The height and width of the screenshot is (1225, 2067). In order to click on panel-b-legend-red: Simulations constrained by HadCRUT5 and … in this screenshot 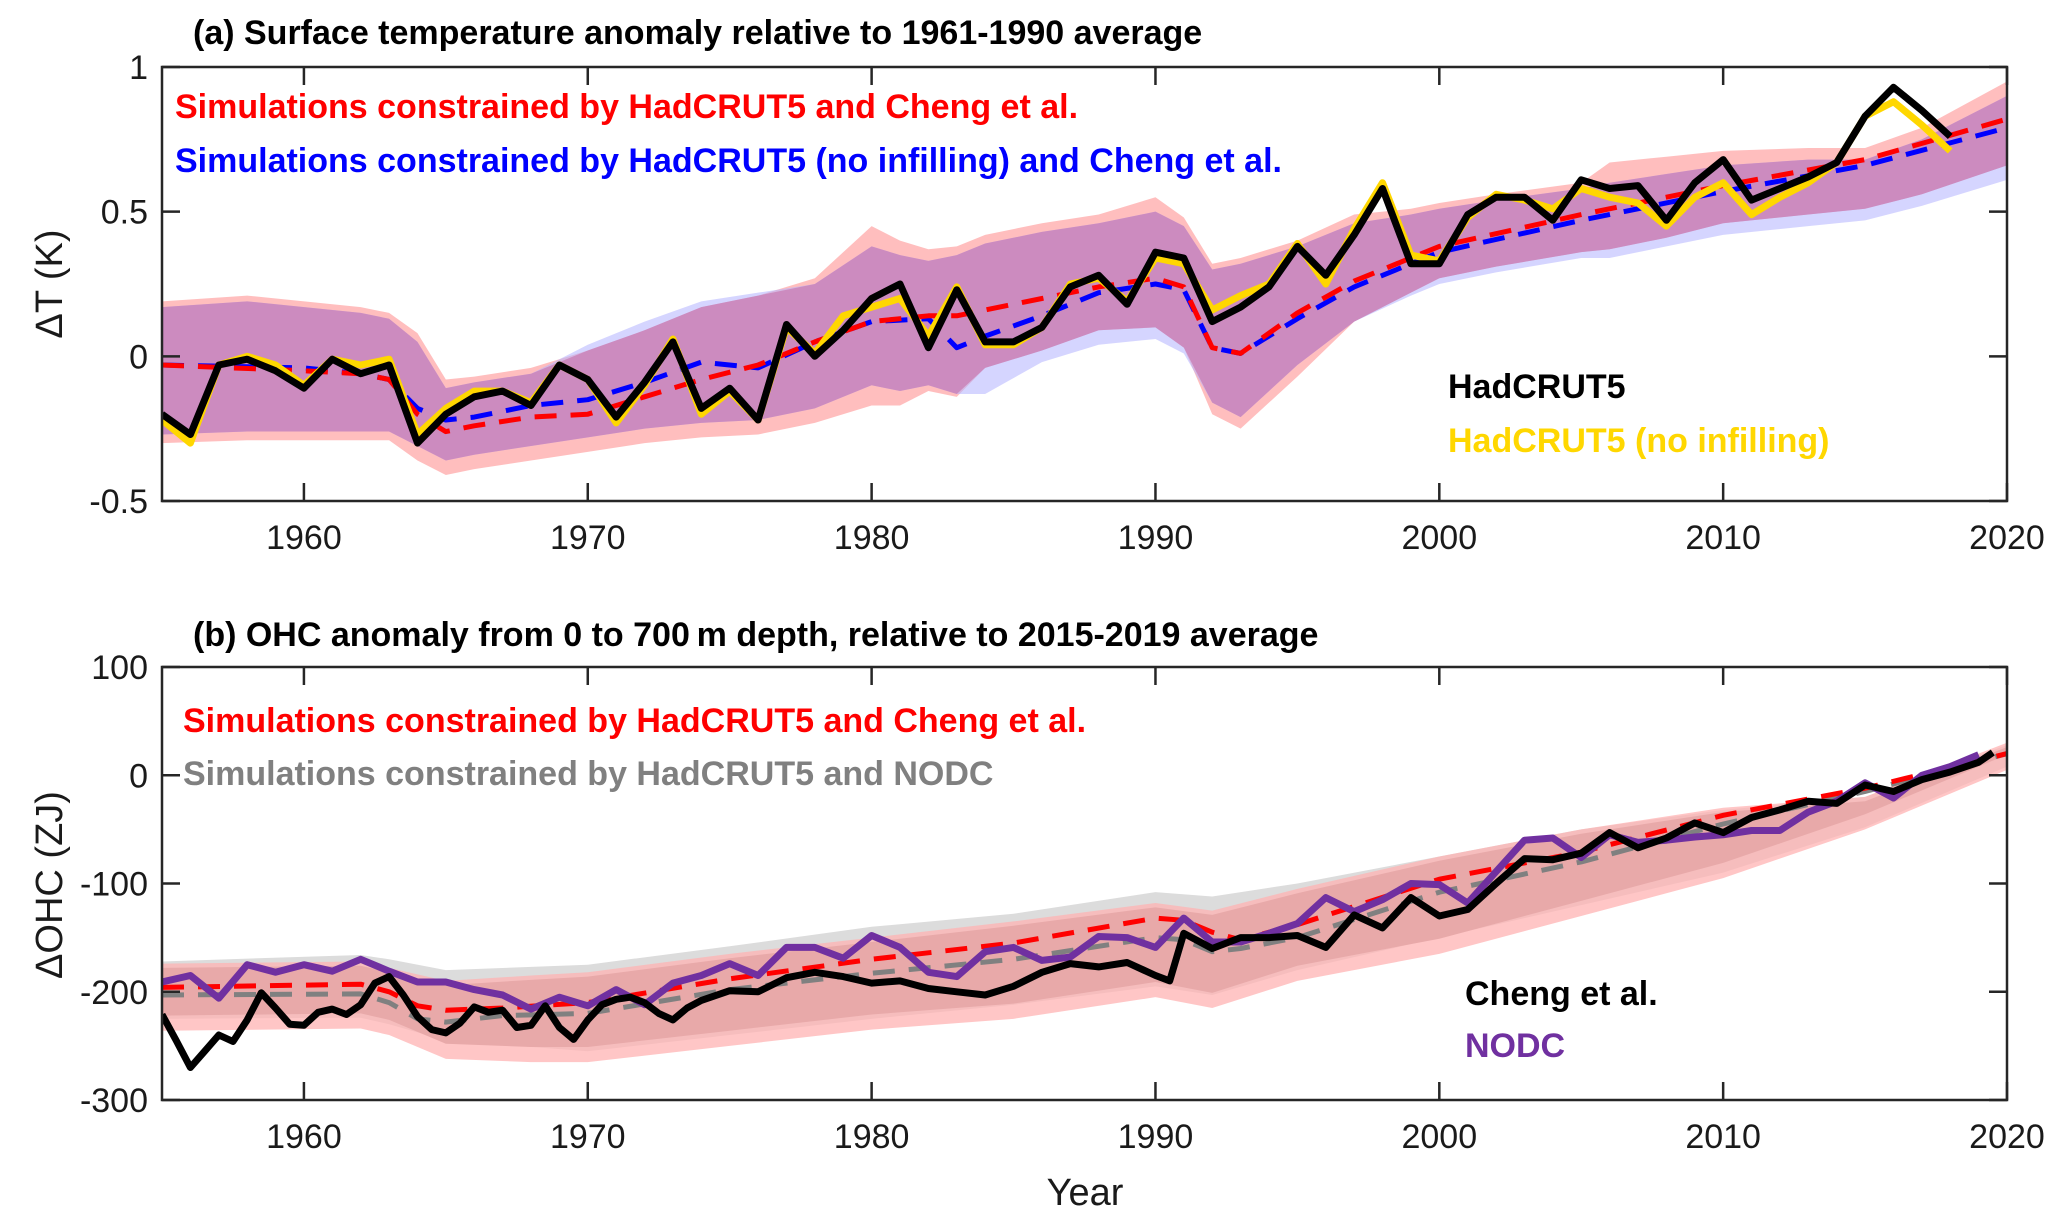, I will do `click(634, 721)`.